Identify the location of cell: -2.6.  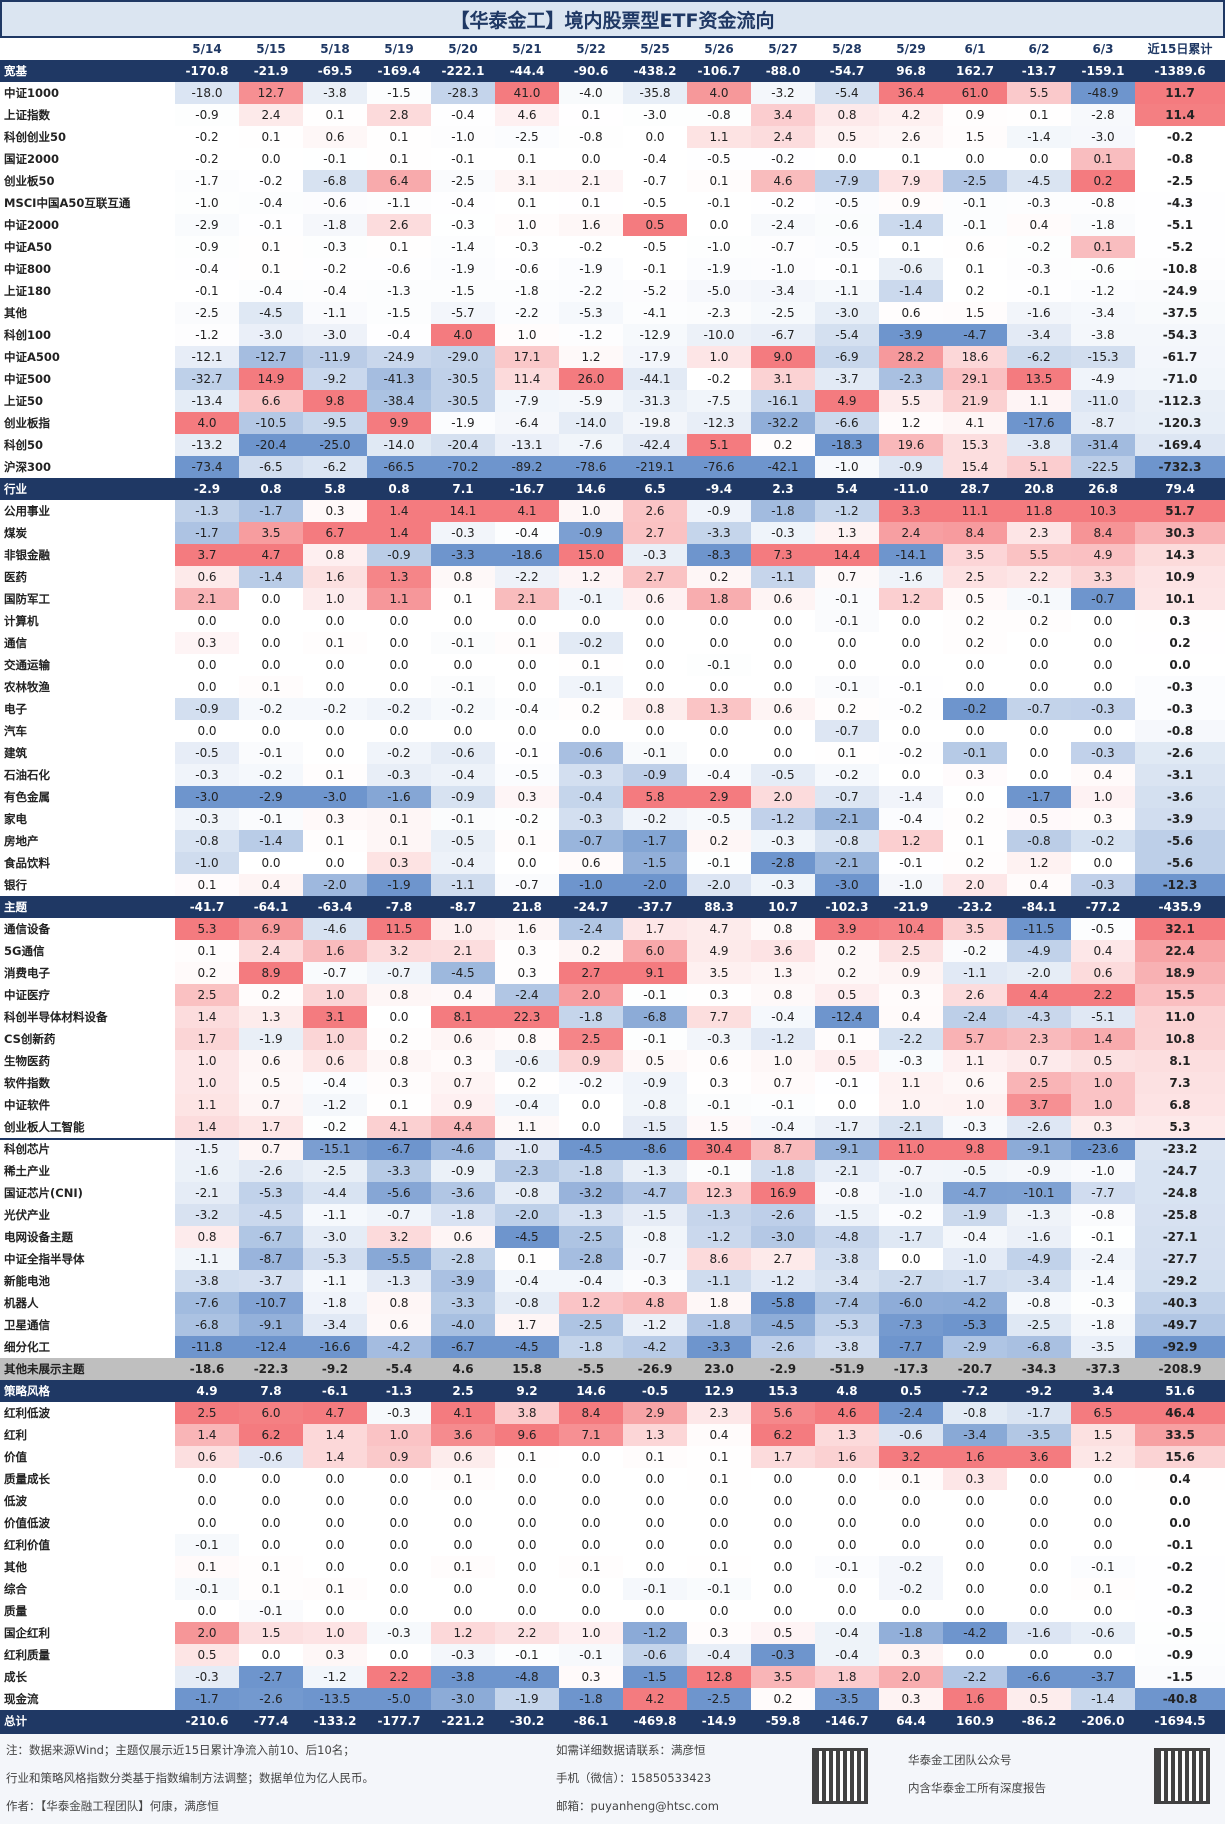
(1180, 753).